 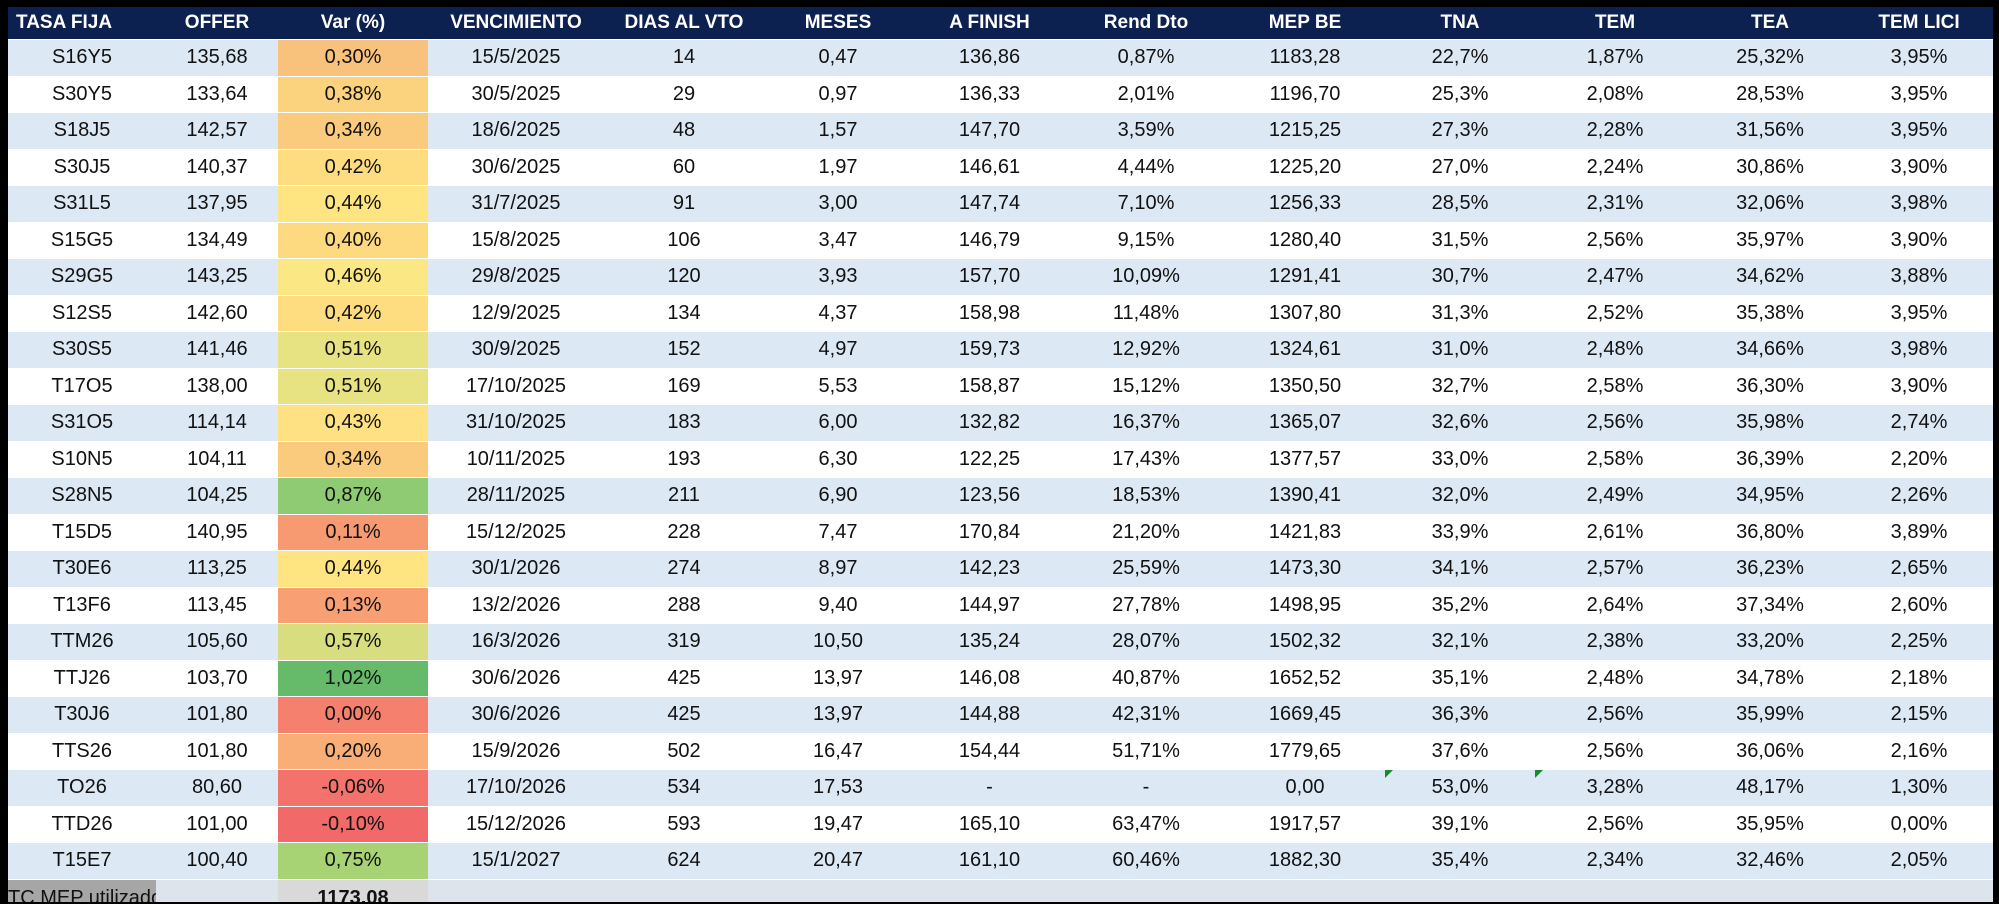 What do you see at coordinates (1305, 532) in the screenshot?
I see `cell-mep: 1421,83` at bounding box center [1305, 532].